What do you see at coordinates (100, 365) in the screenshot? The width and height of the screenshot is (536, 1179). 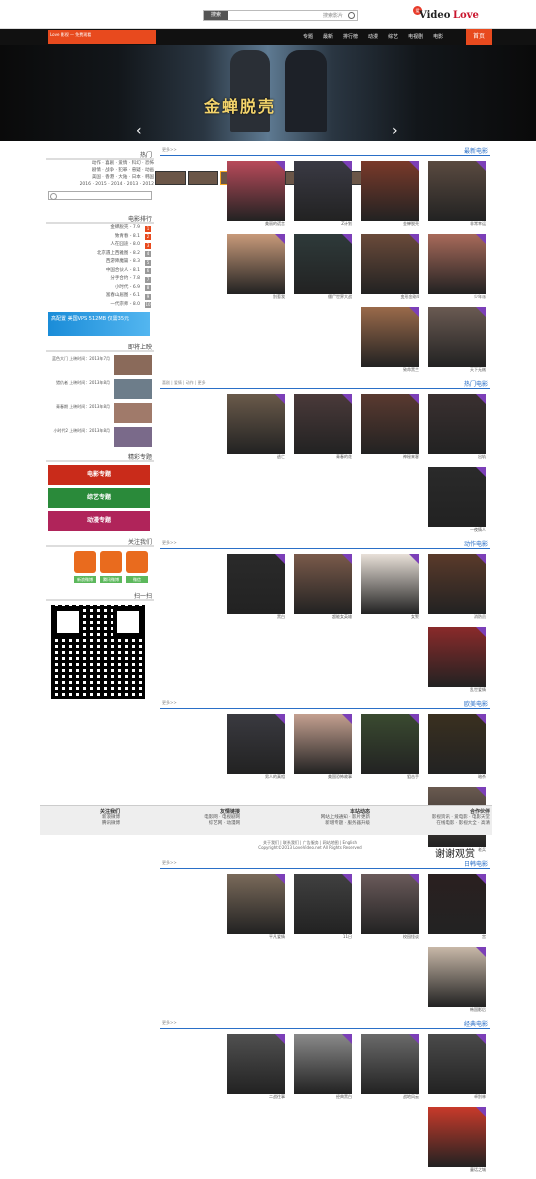 I see `upcoming-item: 蓝色大门 上映时间：2013年7月` at bounding box center [100, 365].